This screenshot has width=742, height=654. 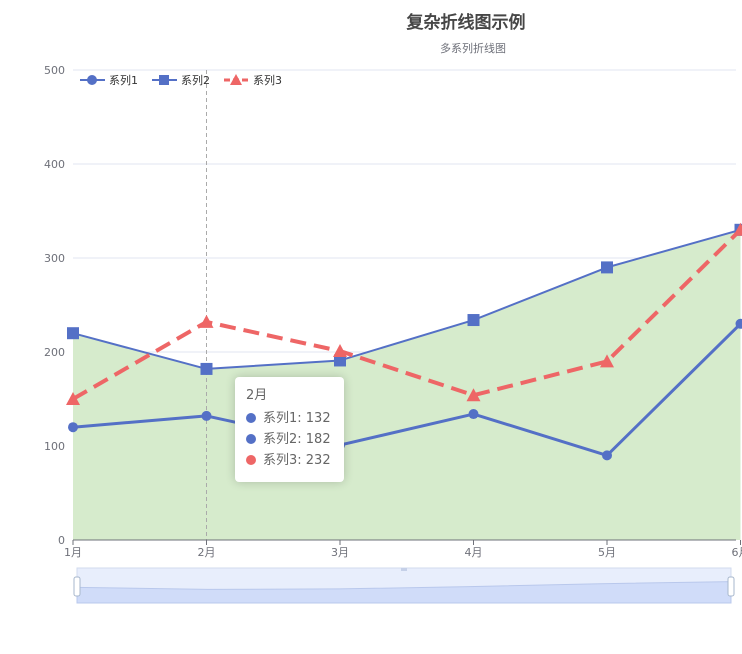 What do you see at coordinates (73, 552) in the screenshot?
I see `x-tick-label-0: 1月` at bounding box center [73, 552].